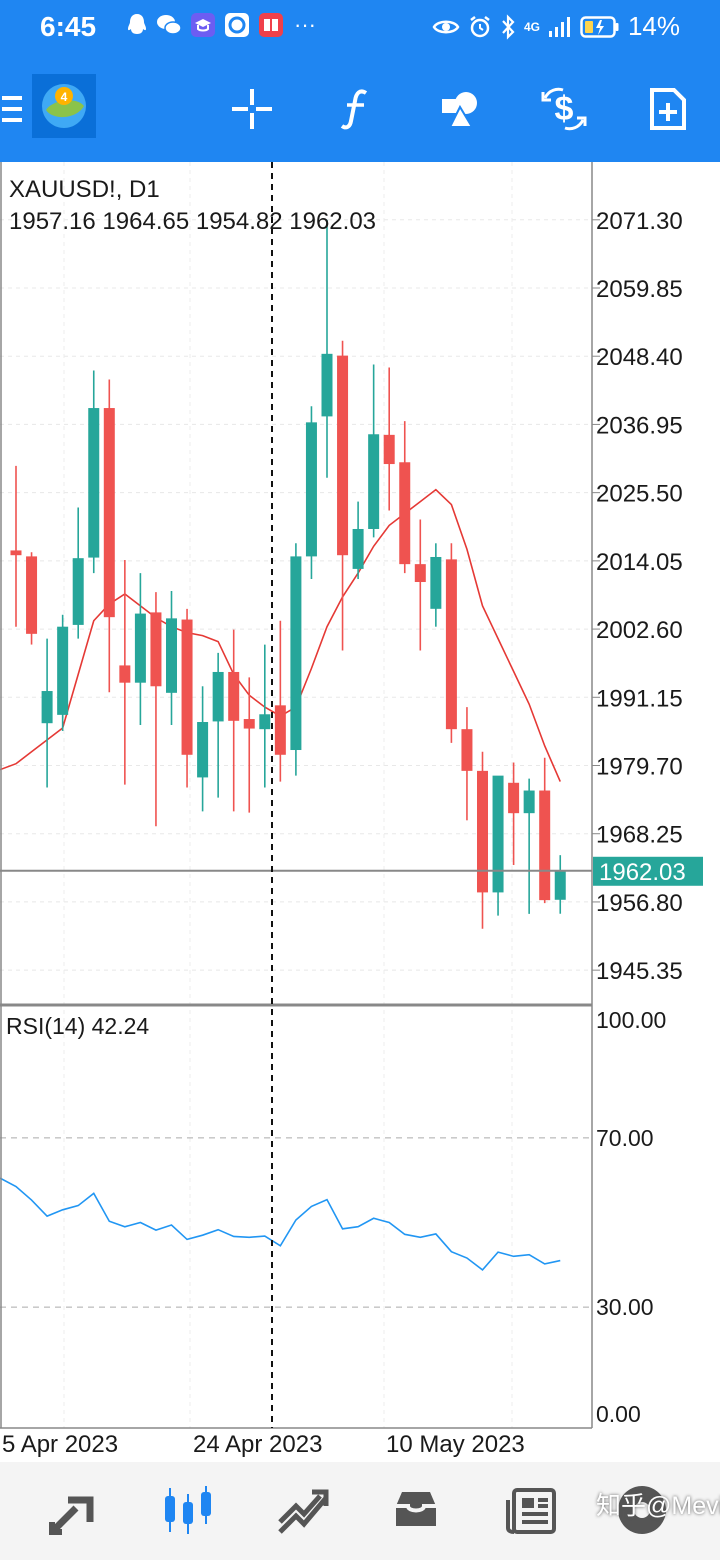 This screenshot has height=1560, width=720. Describe the element at coordinates (302, 1510) in the screenshot. I see `trade-icon` at that location.